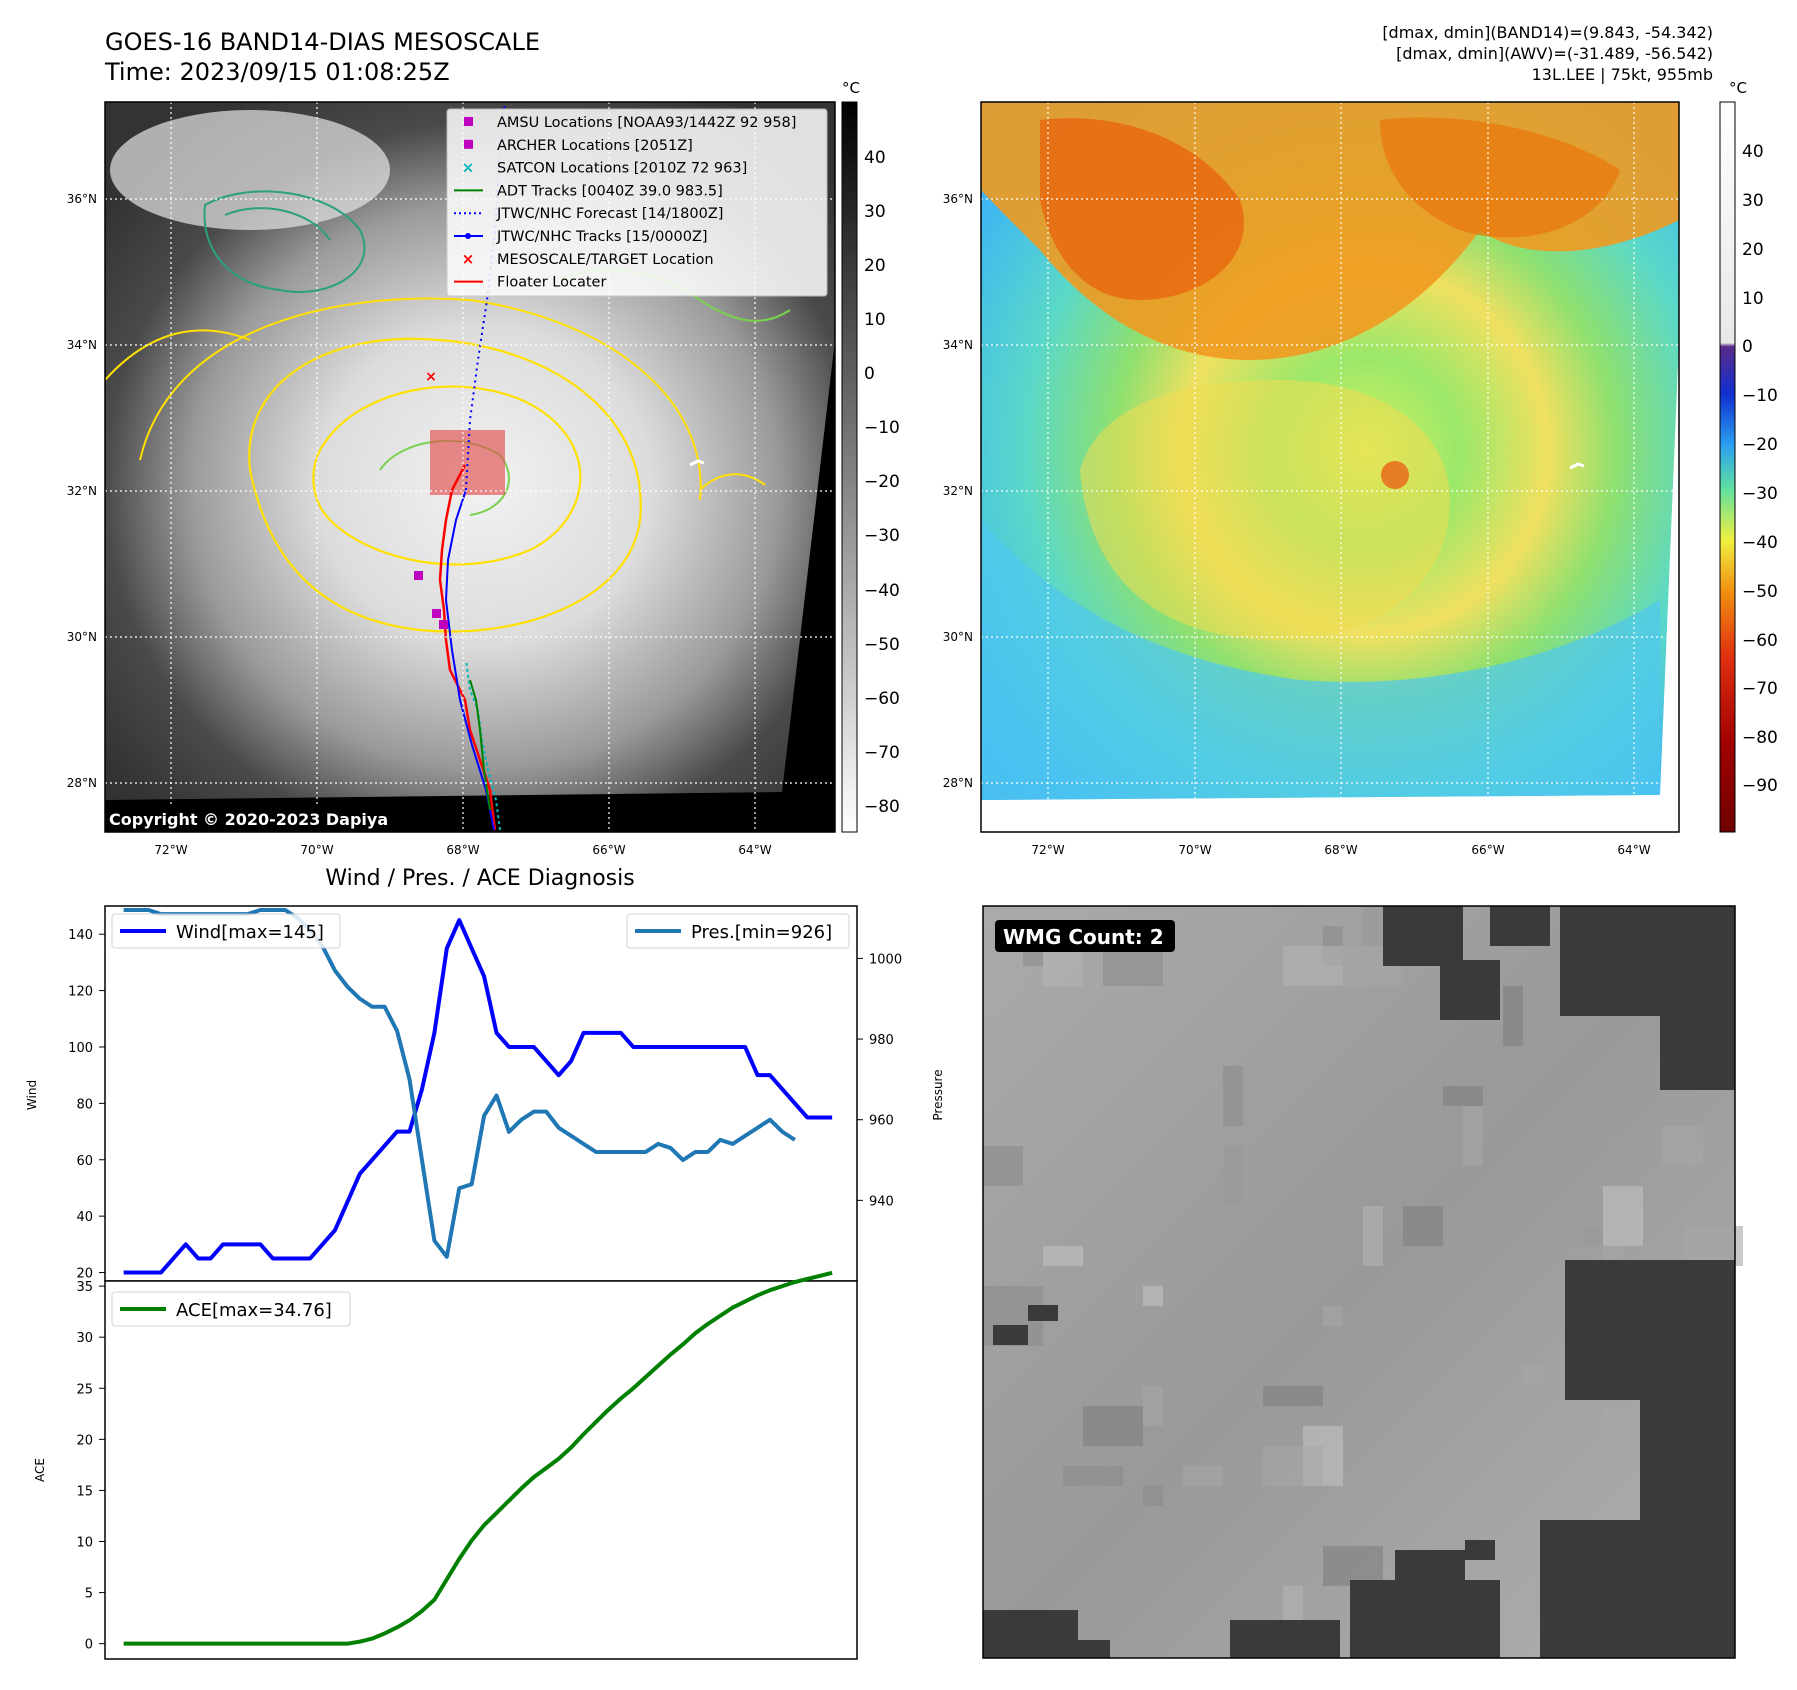 The width and height of the screenshot is (1797, 1690). What do you see at coordinates (609, 214) in the screenshot?
I see `legend-label: JTWC/NHC Forecast [14/1800Z]` at bounding box center [609, 214].